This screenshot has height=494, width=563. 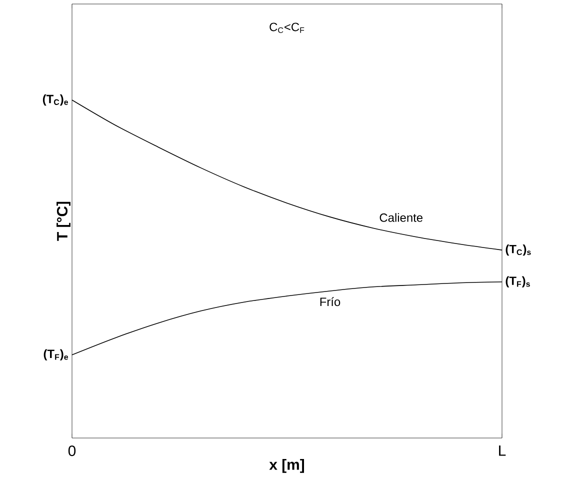 I want to click on text: C$_{C}$<C$_{F}$, so click(x=287, y=27).